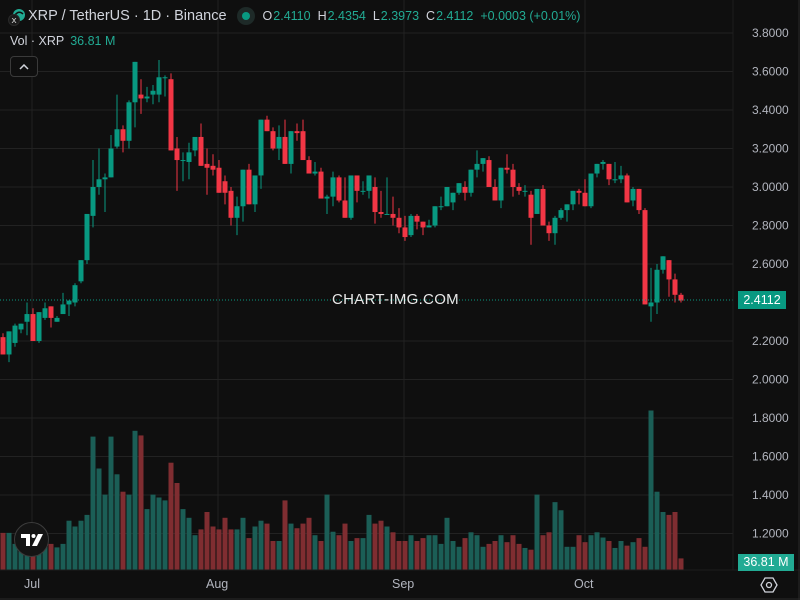 Image resolution: width=800 pixels, height=600 pixels. Describe the element at coordinates (770, 264) in the screenshot. I see `price-tick-label: 2.6000` at that location.